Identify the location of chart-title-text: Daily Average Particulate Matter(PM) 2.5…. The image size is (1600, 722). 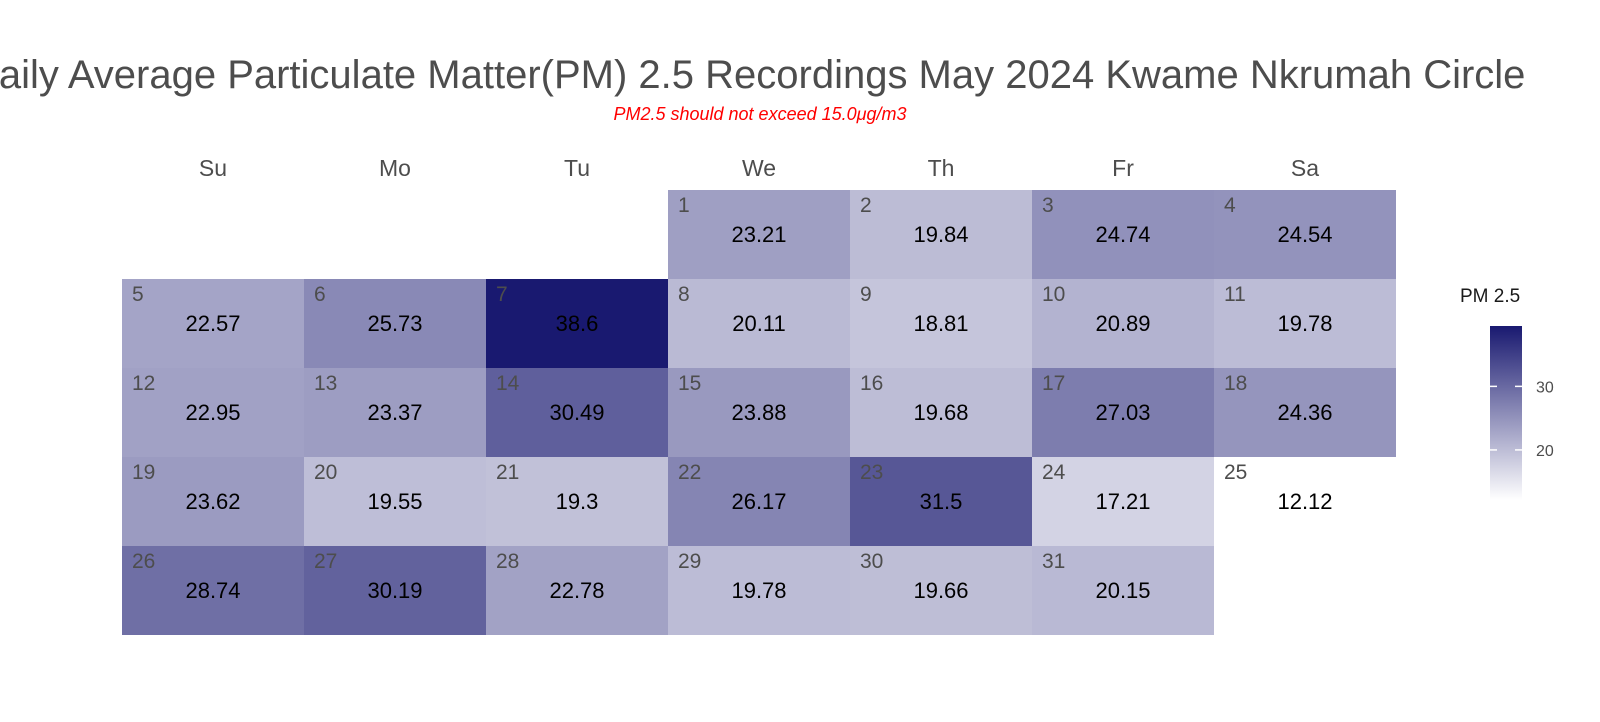
(763, 75).